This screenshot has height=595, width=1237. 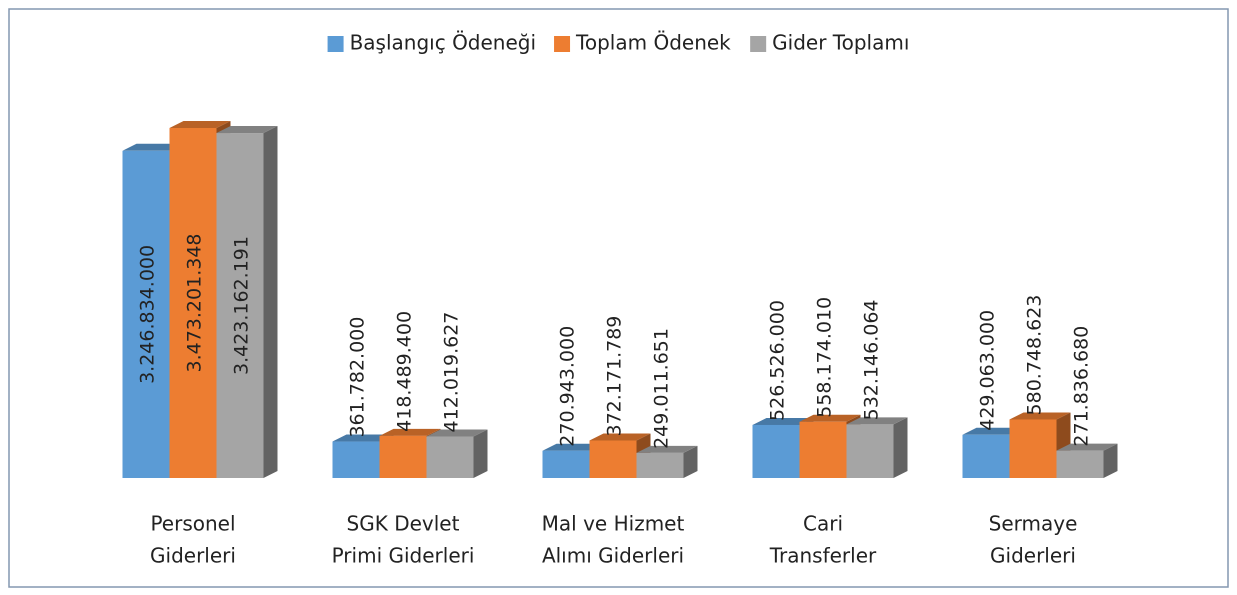 What do you see at coordinates (568, 386) in the screenshot?
I see `value-label: 270.943.000` at bounding box center [568, 386].